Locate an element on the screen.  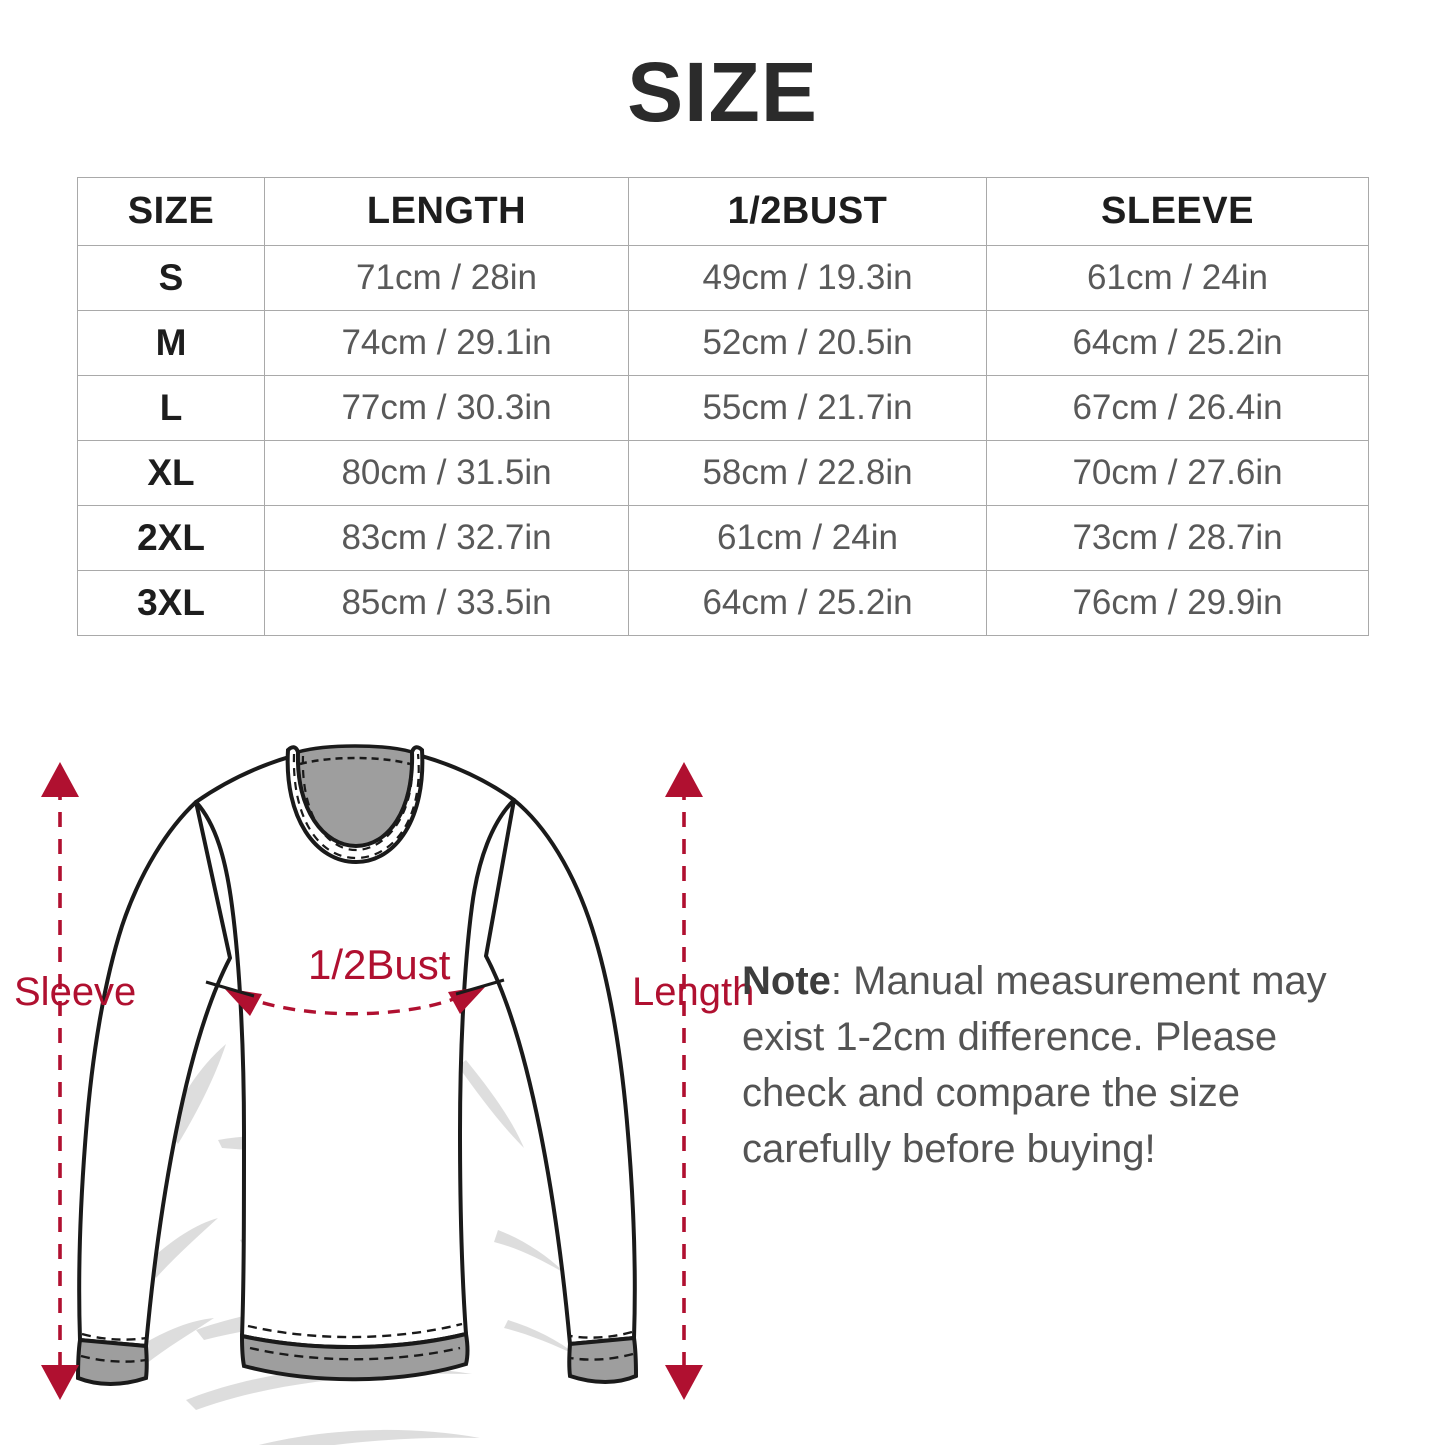
cell-bust: 64cm / 25.2in is located at coordinates (807, 603).